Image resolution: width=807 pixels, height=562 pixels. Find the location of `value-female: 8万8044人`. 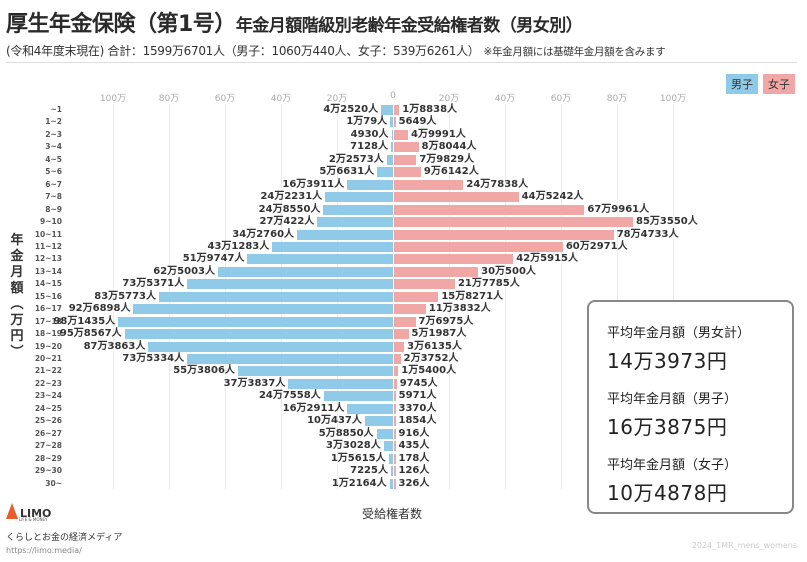

value-female: 8万8044人 is located at coordinates (449, 147).